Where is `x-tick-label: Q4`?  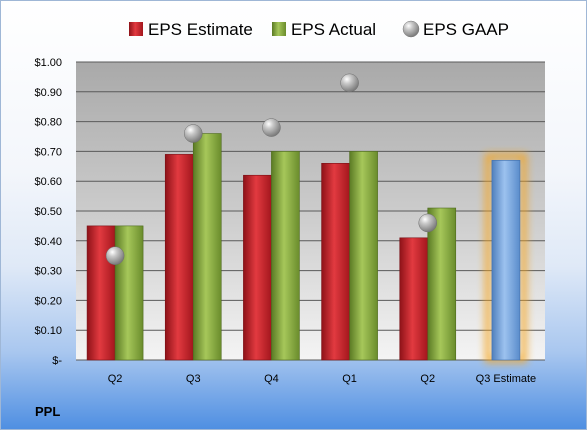
x-tick-label: Q4 is located at coordinates (271, 379).